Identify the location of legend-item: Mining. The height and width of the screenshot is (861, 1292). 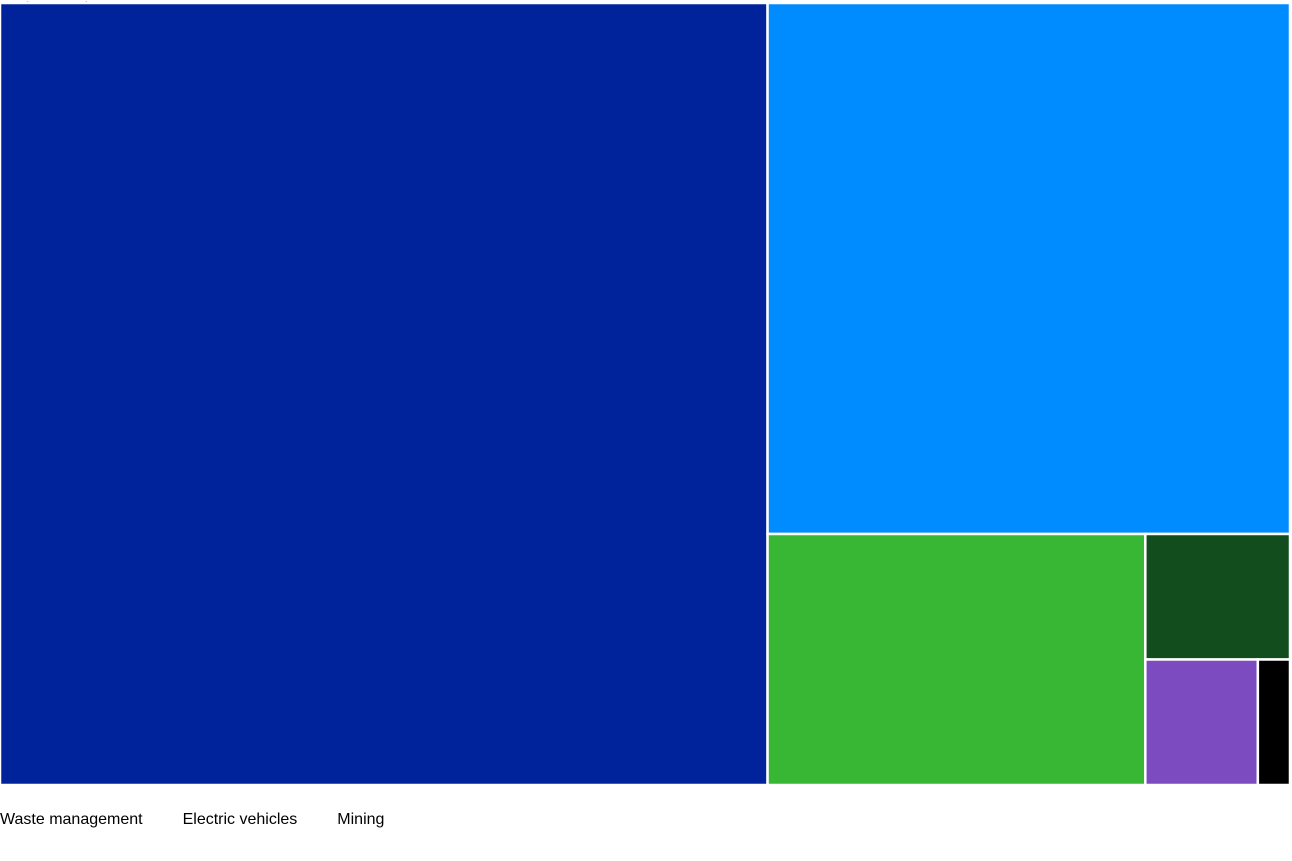
(360, 820).